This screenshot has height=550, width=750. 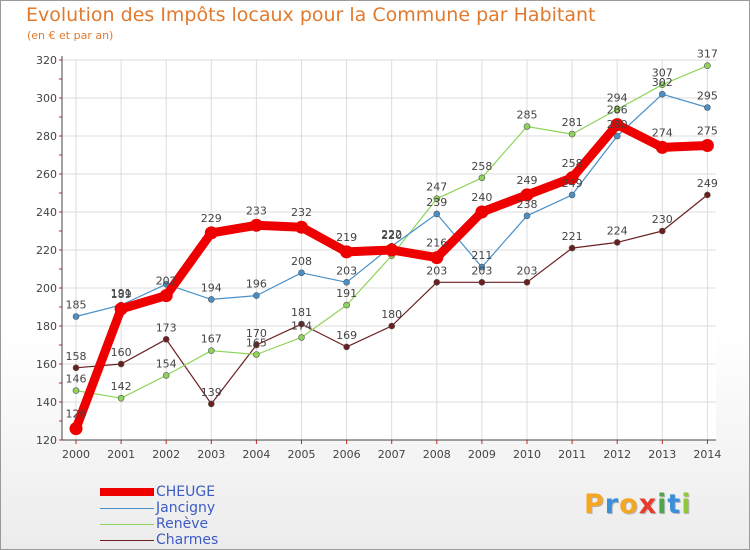 I want to click on data-label-reneve: 142, so click(x=121, y=386).